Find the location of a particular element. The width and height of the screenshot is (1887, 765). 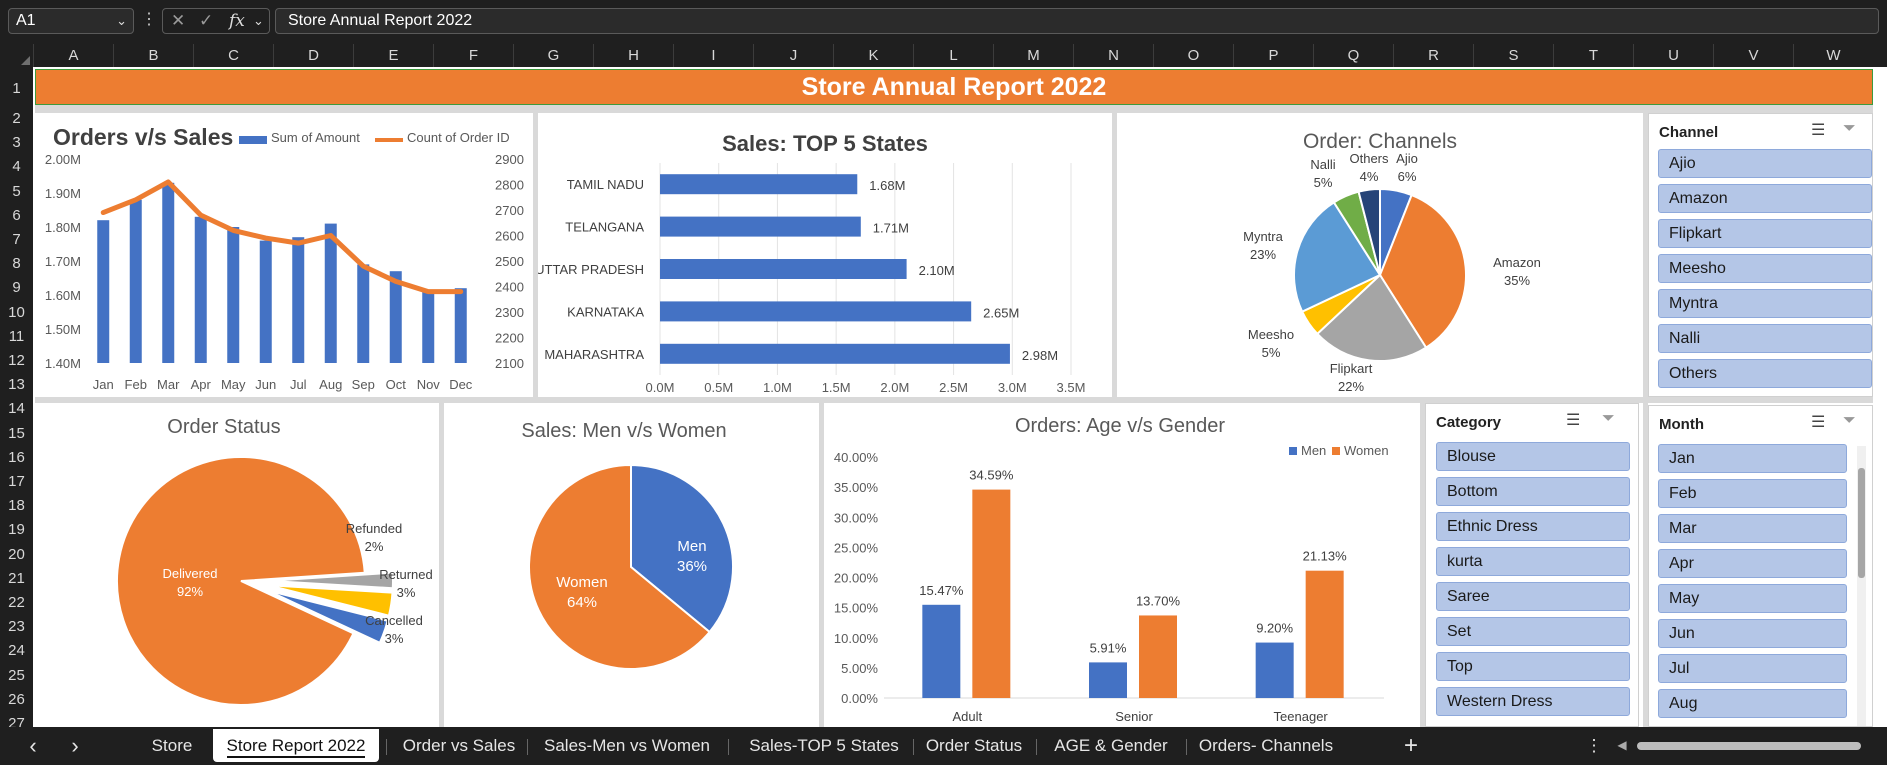

column-header-a: A is located at coordinates (73, 55).